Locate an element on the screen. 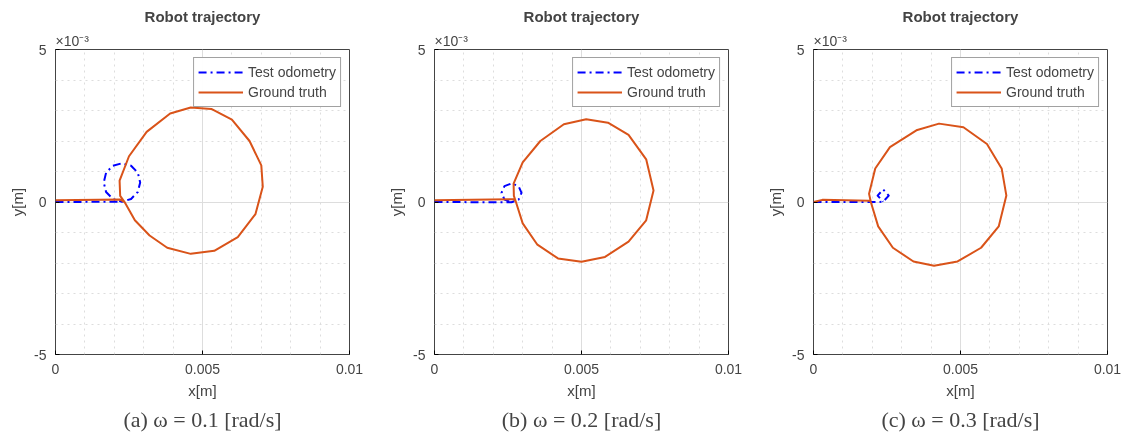 The height and width of the screenshot is (434, 1137). text: (a) ω = 0.1 [rad/s] is located at coordinates (202, 419).